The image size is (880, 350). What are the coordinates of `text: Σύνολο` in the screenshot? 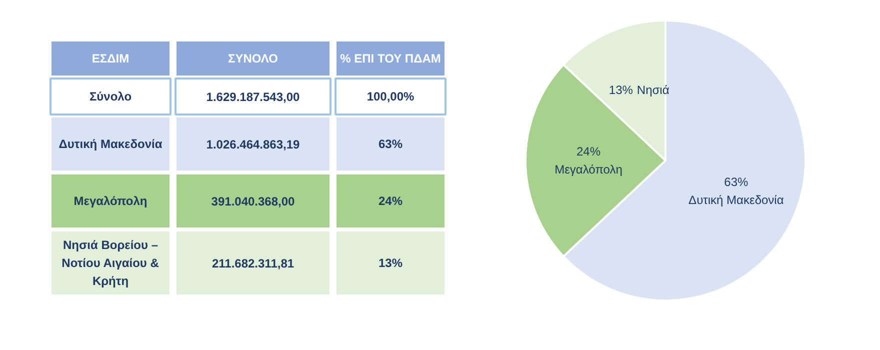 It's located at (110, 97).